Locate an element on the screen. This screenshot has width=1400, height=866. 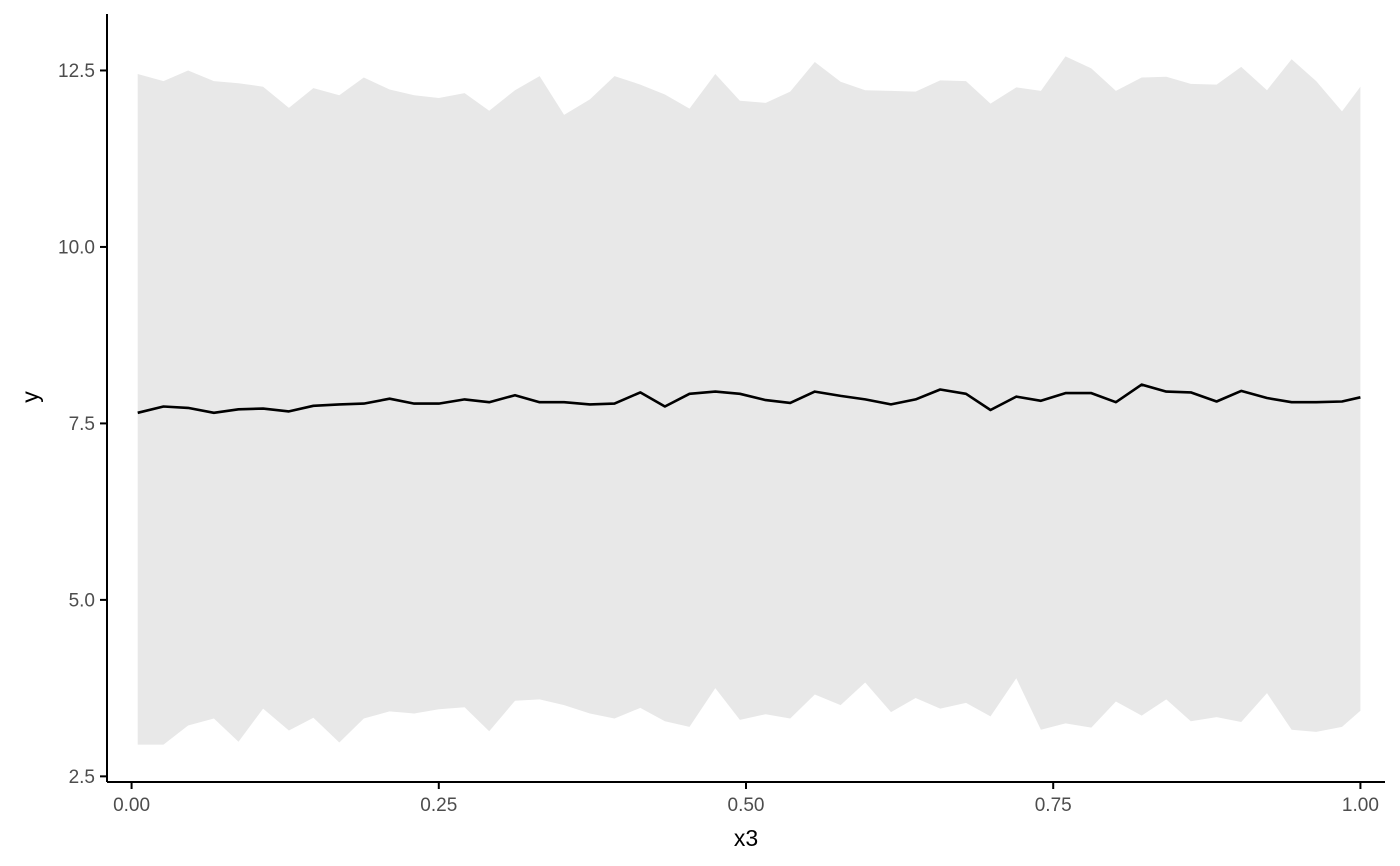
x-axis-ticks: 0.00 0.25 0.50 0.75 1.00 is located at coordinates (746, 799).